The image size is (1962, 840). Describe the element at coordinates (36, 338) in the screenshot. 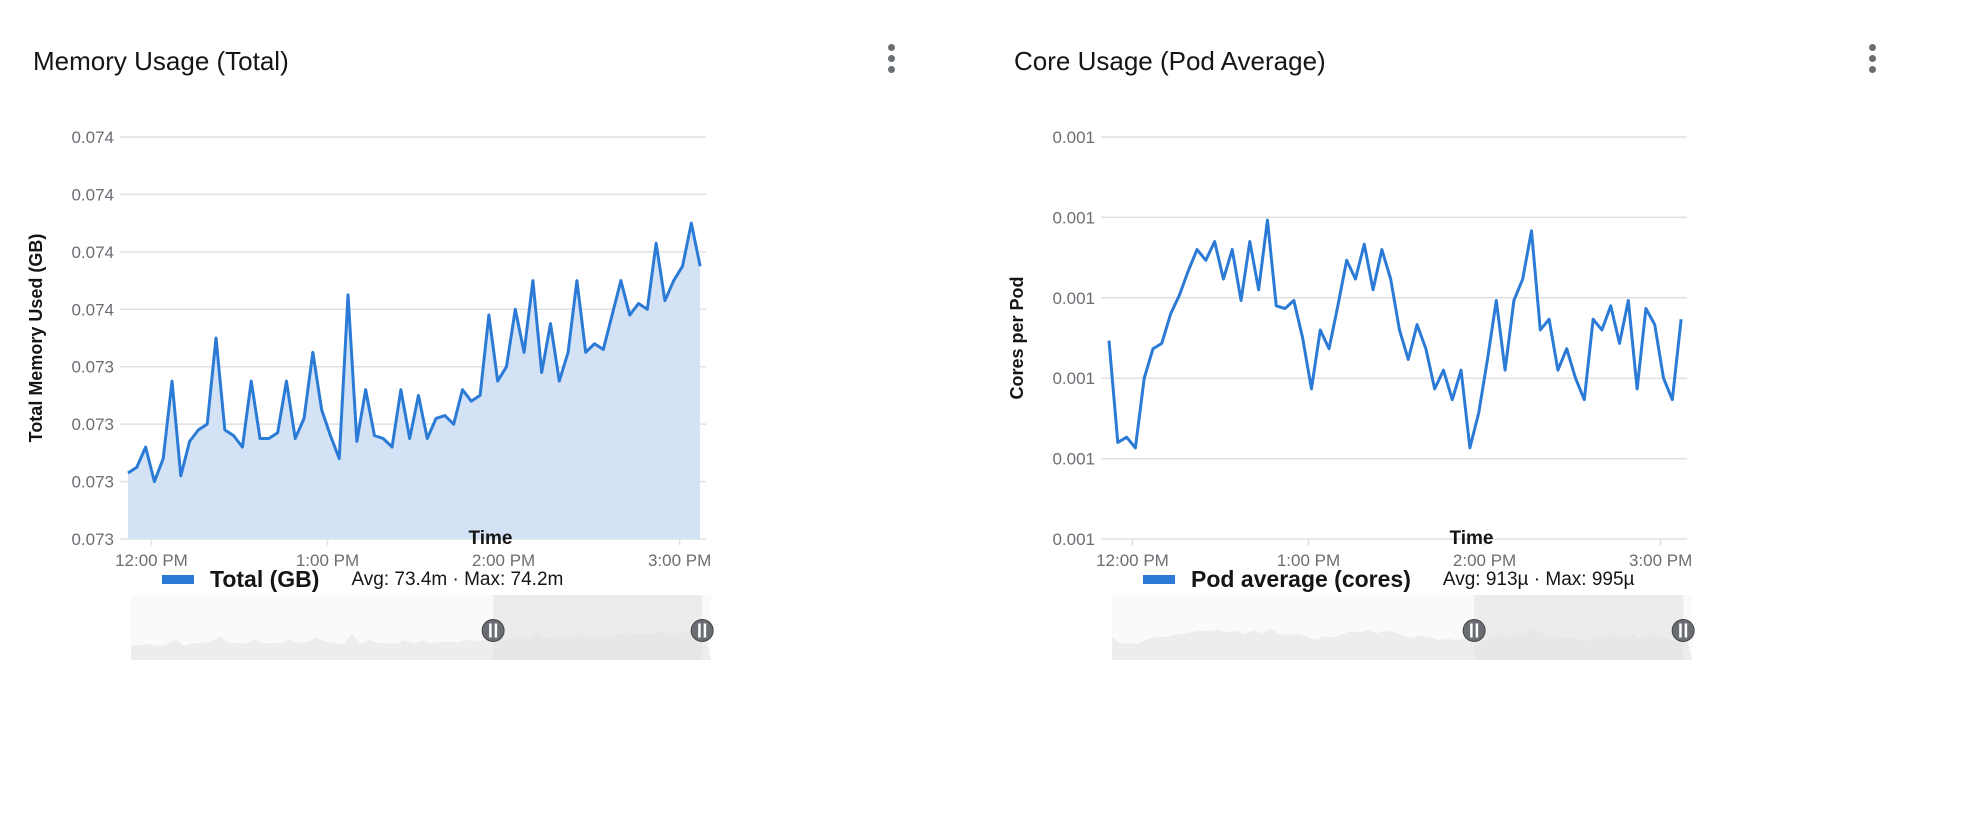

I see `y-axis-label: Total Memory Used (GB)` at that location.